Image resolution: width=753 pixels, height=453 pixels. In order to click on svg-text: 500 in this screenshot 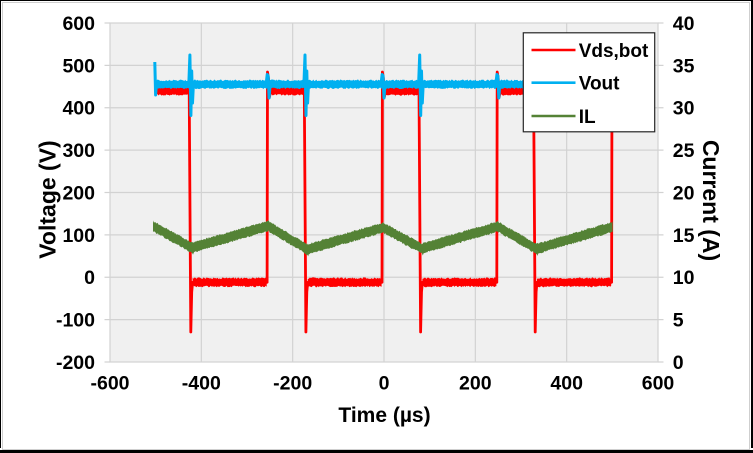, I will do `click(78, 66)`.